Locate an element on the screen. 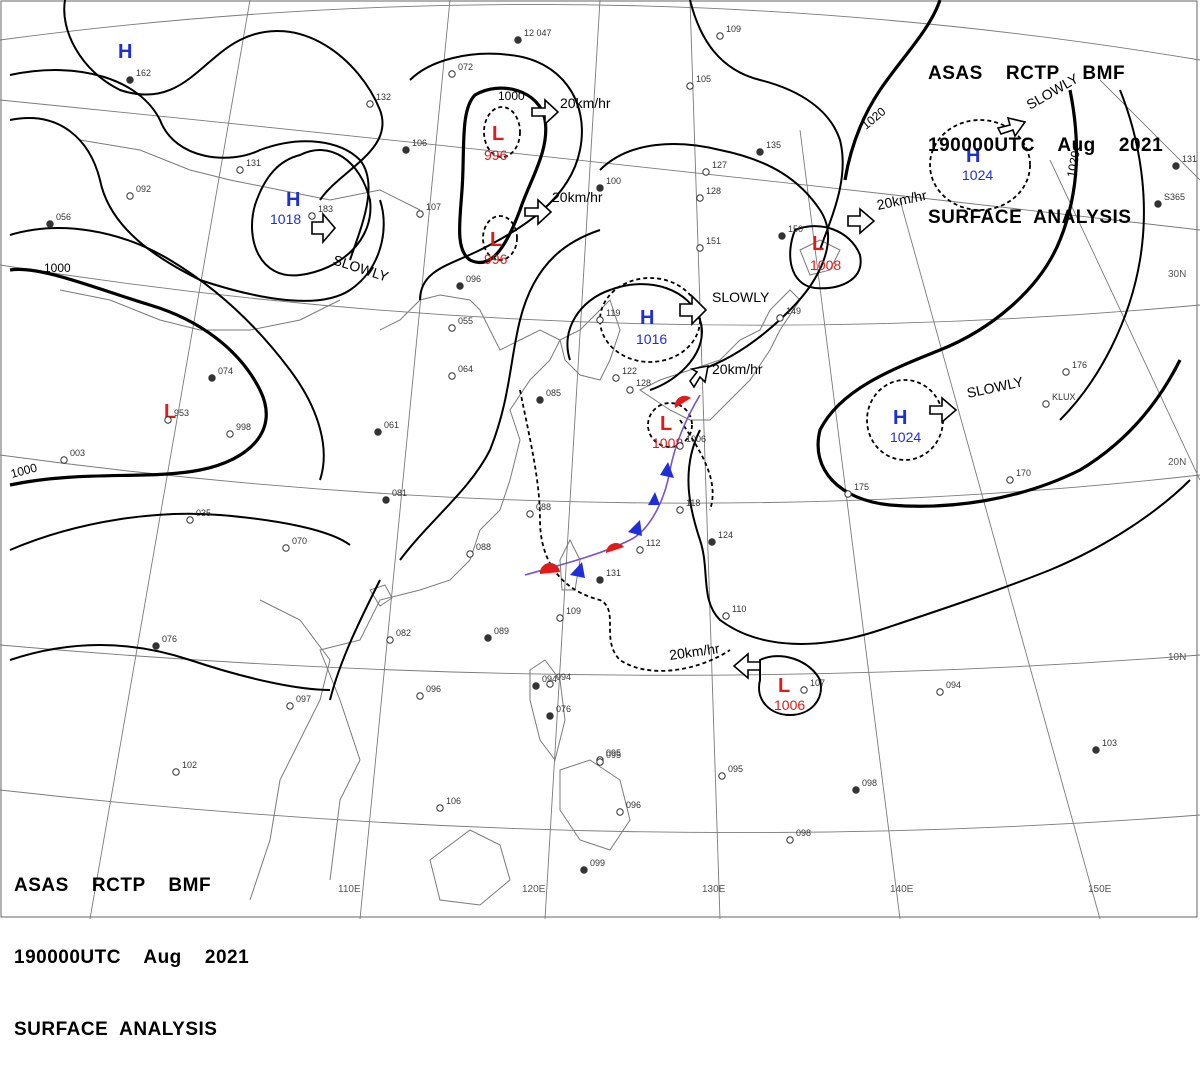 Image resolution: width=1200 pixels, height=1066 pixels. station-pressure: 119 is located at coordinates (613, 313).